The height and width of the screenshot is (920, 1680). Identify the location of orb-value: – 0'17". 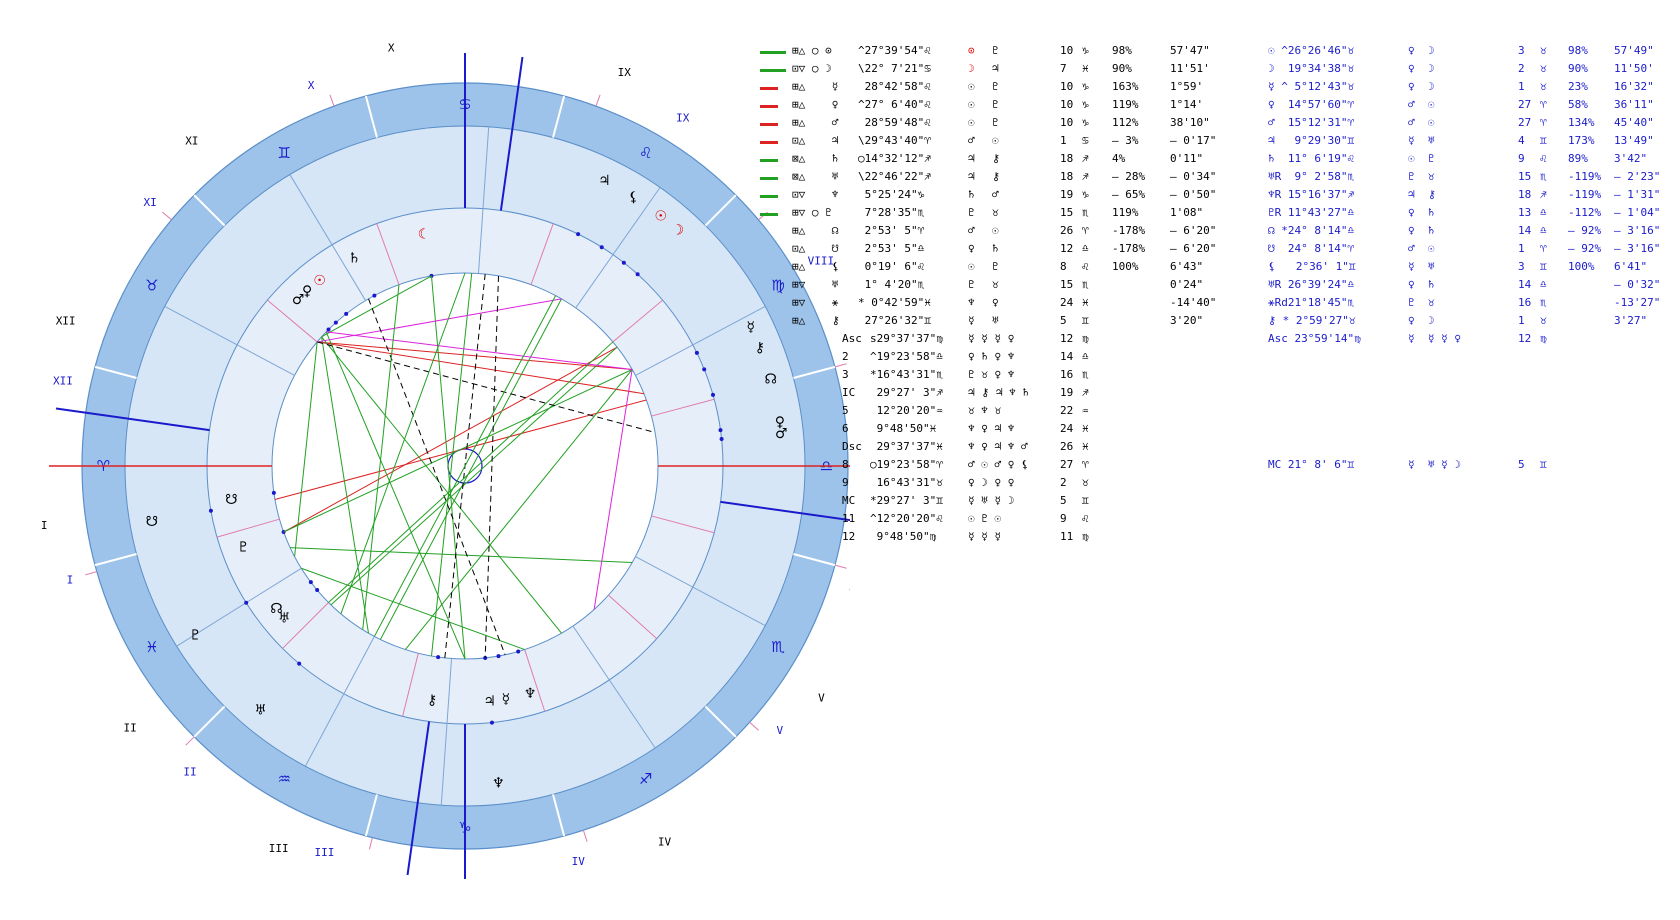
(1193, 140).